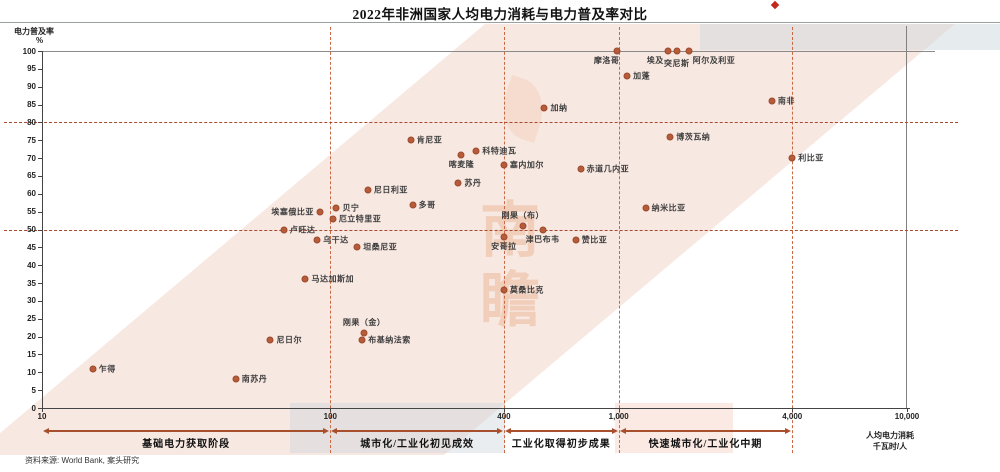 The height and width of the screenshot is (472, 1000). I want to click on data-point-赞比亚, so click(576, 240).